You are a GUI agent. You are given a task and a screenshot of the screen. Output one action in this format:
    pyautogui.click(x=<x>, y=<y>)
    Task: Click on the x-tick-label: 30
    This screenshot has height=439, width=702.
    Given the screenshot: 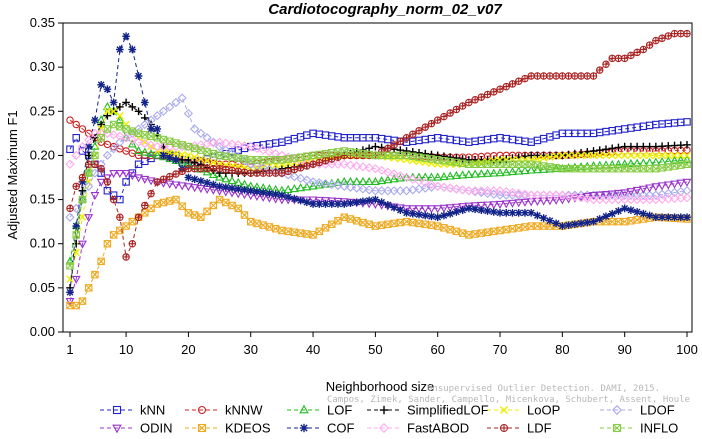 What is the action you would take?
    pyautogui.click(x=251, y=349)
    